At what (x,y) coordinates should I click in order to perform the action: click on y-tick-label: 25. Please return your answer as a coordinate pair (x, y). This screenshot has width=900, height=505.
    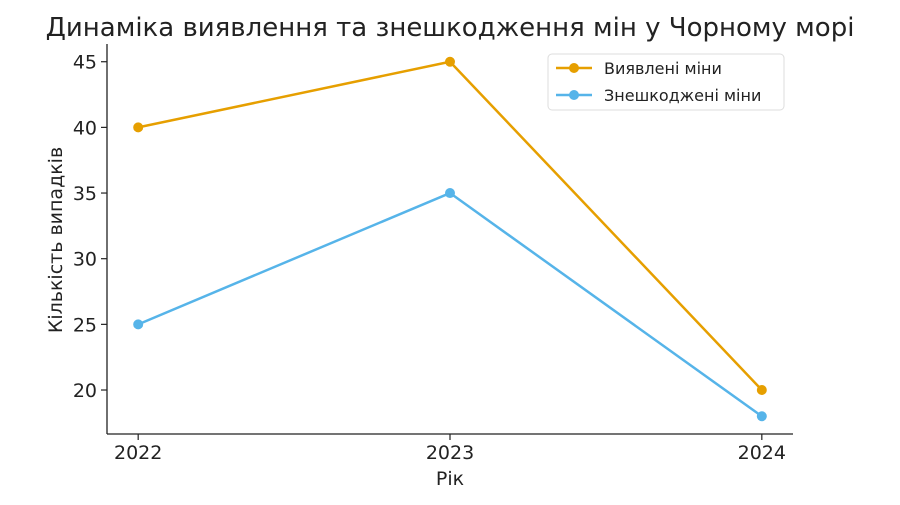
    Looking at the image, I should click on (85, 325).